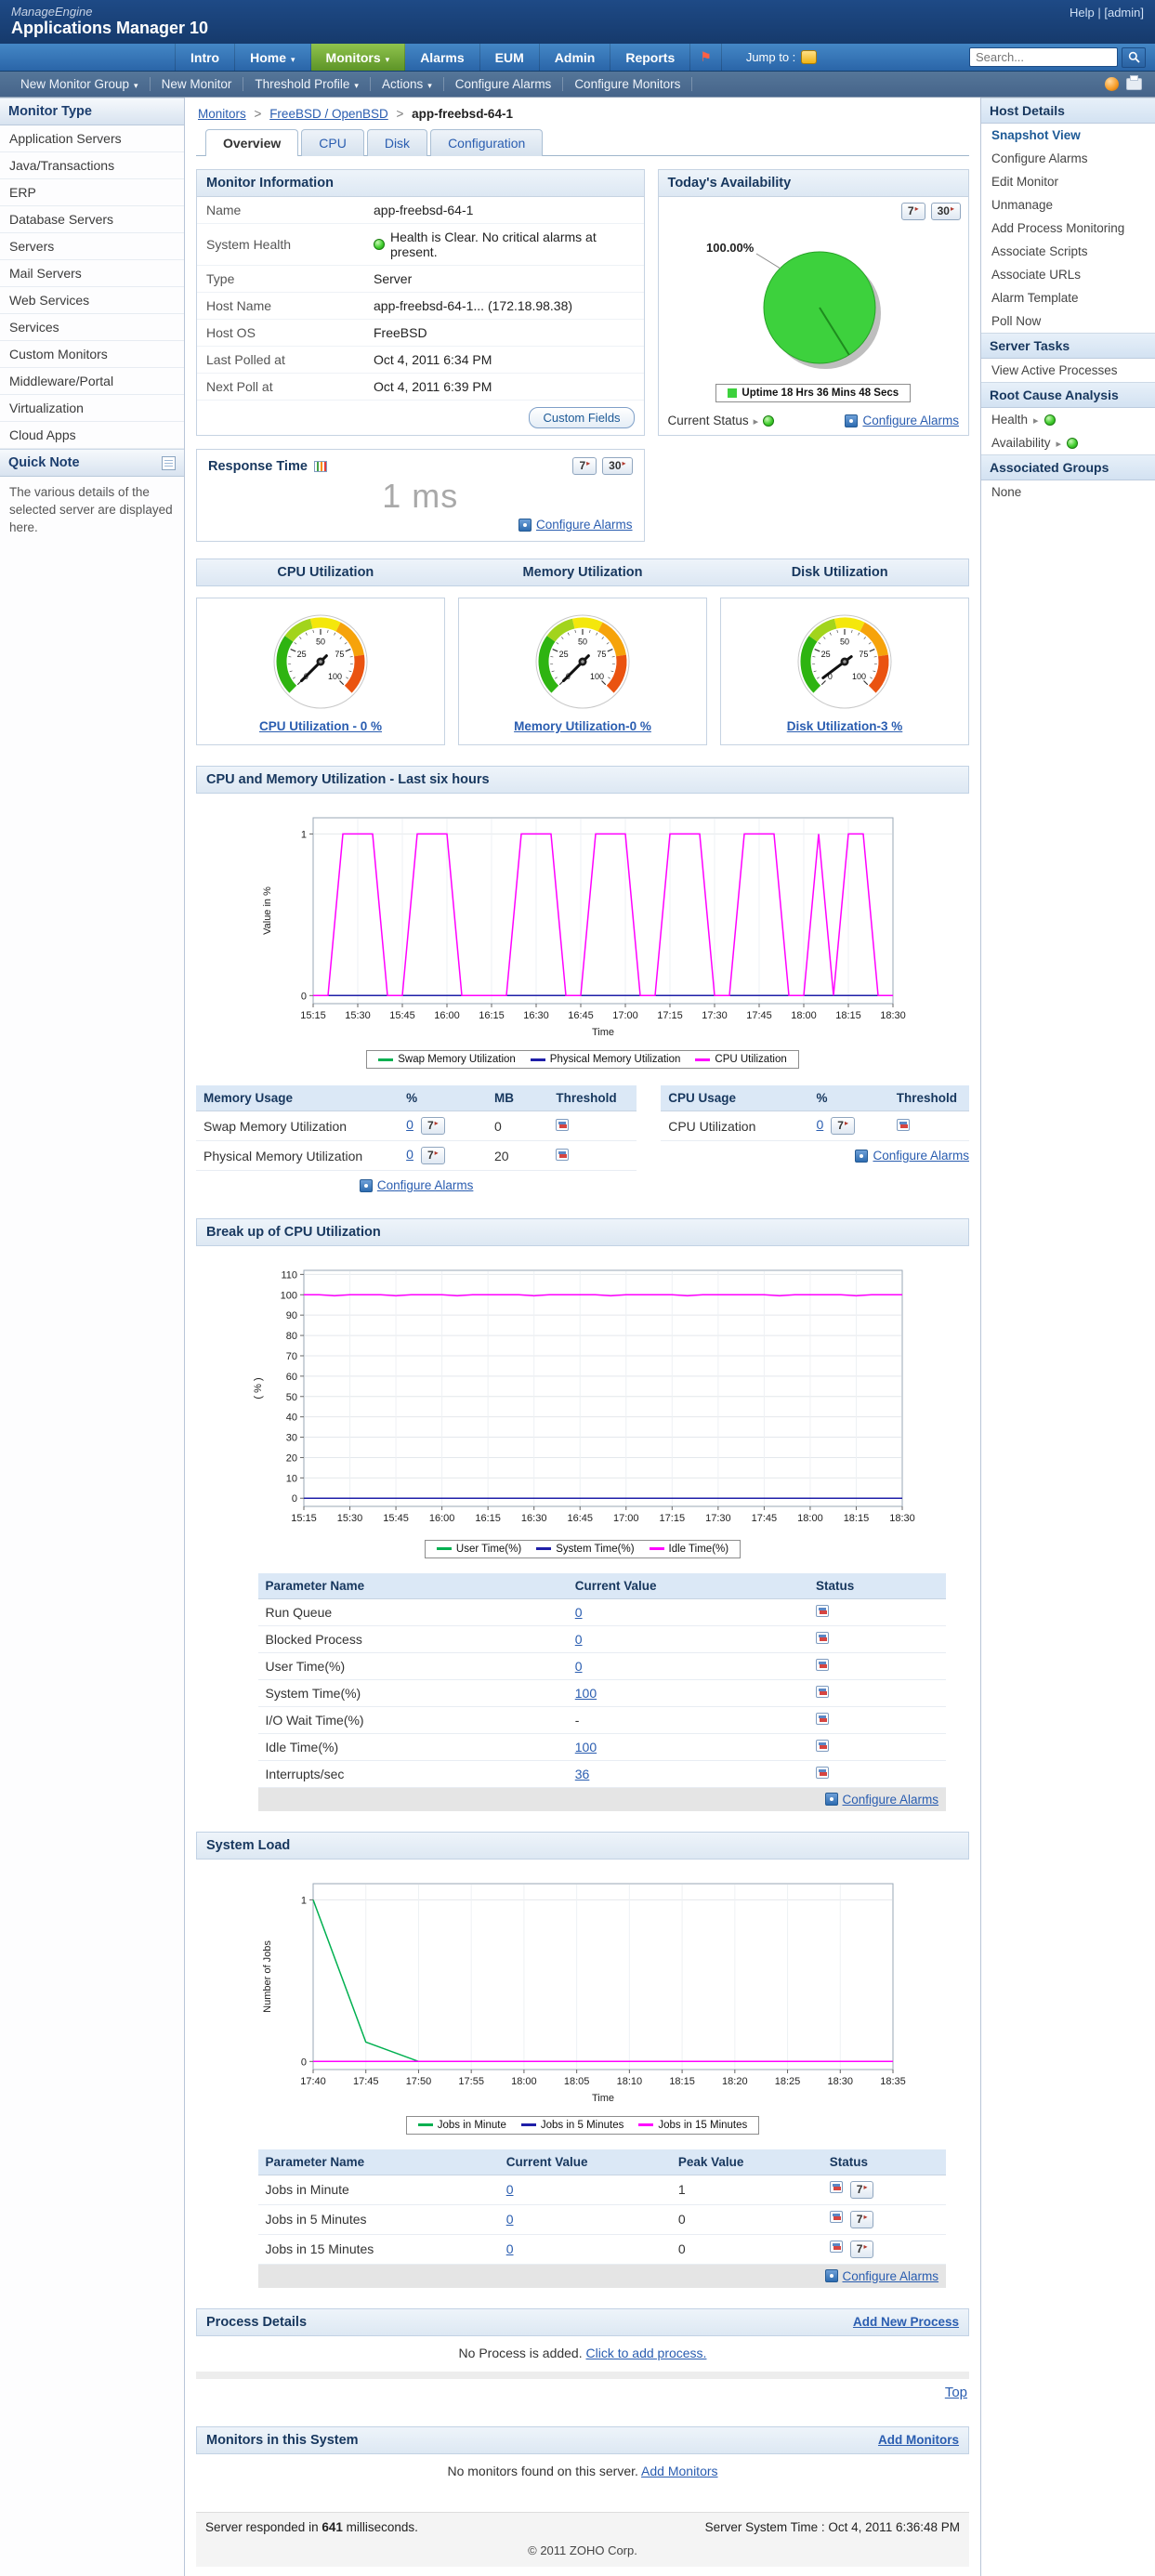 The height and width of the screenshot is (2576, 1155). What do you see at coordinates (575, 57) in the screenshot?
I see `nav-tab-admin: Admin` at bounding box center [575, 57].